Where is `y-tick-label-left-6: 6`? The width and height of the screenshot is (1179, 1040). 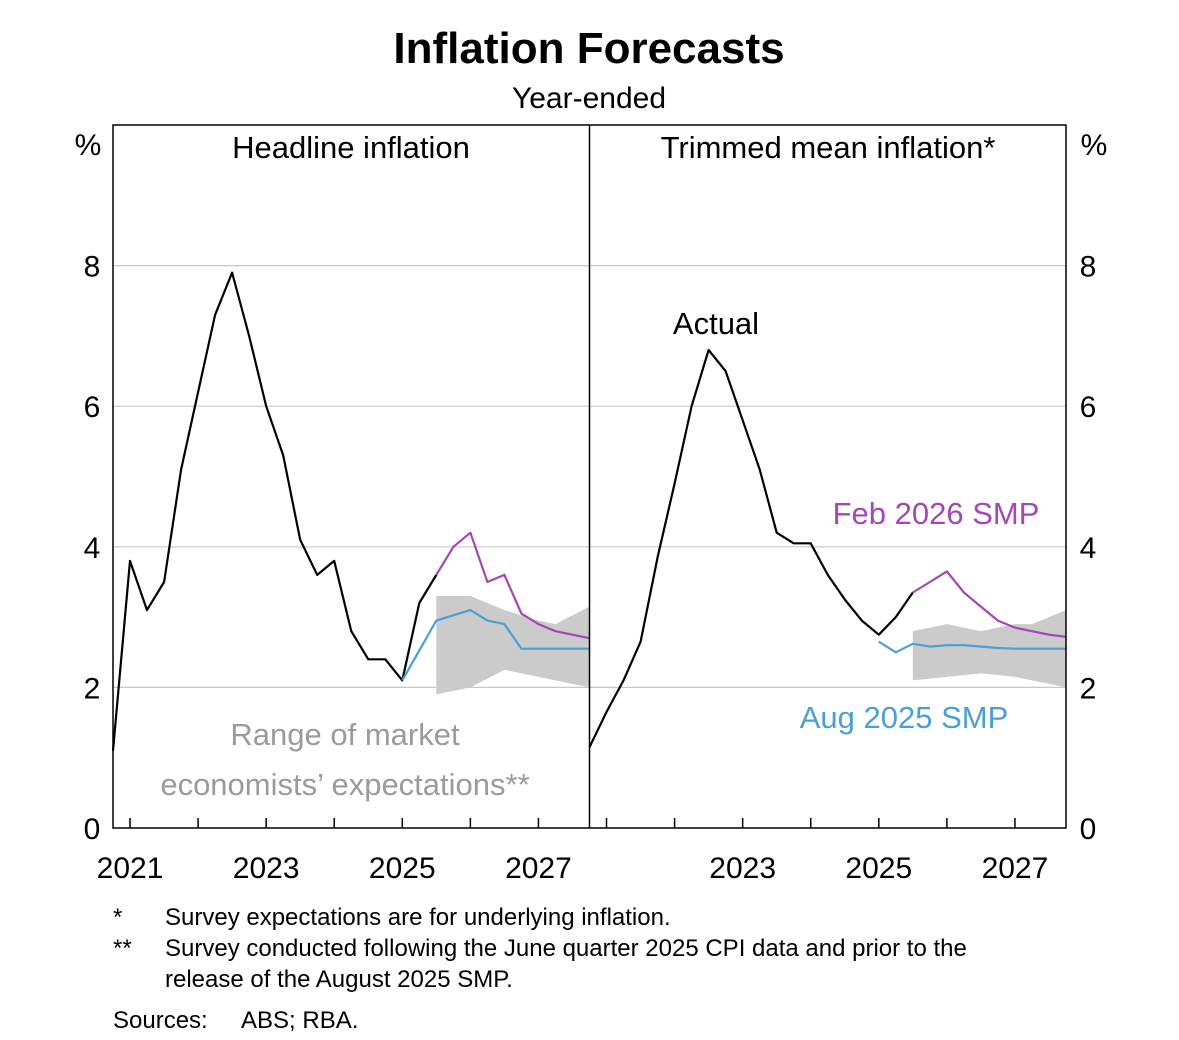 y-tick-label-left-6: 6 is located at coordinates (92, 407).